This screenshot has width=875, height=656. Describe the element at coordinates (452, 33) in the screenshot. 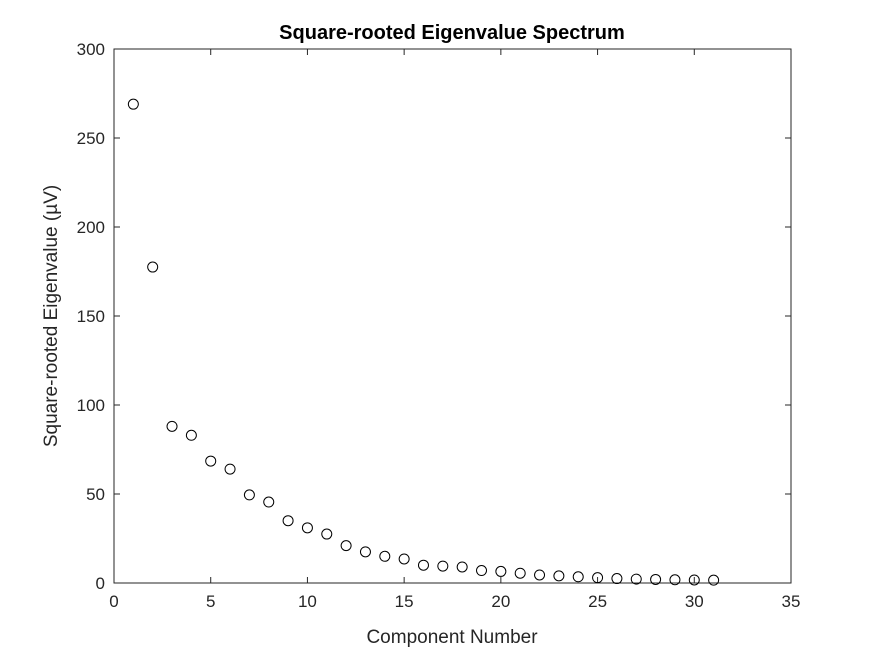

I see `chart-title: Square-rooted Eigenvalue Spectrum` at that location.